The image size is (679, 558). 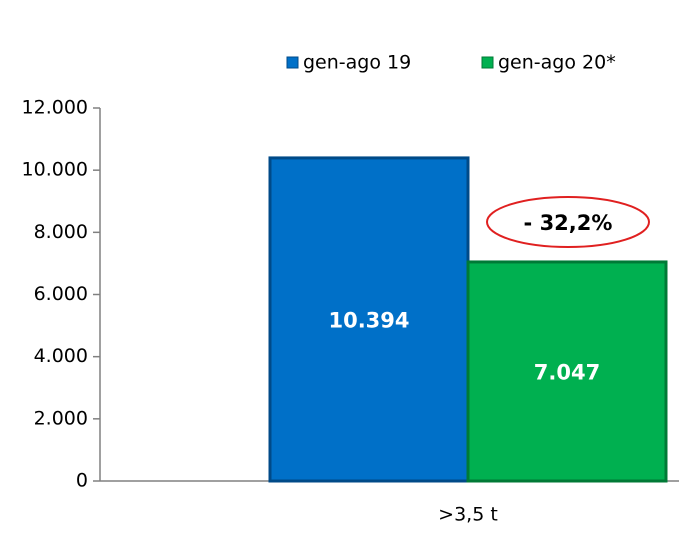 I want to click on legend-label: gen-ago 19, so click(x=357, y=63).